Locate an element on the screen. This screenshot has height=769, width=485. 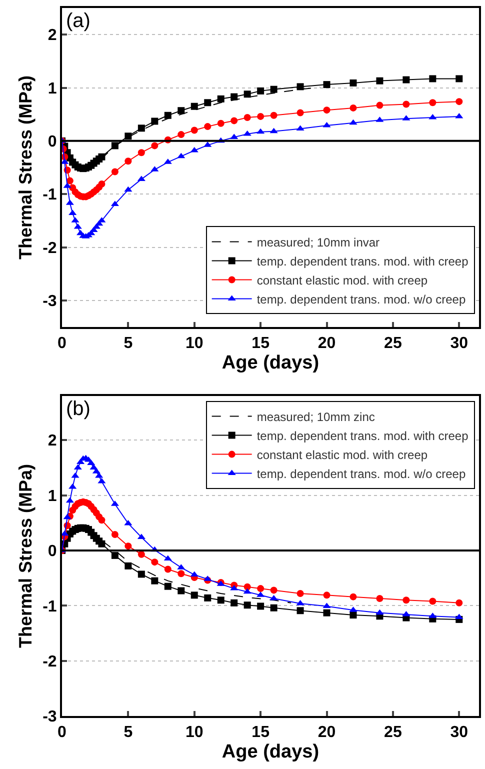
annotation: (a) is located at coordinates (78, 21).